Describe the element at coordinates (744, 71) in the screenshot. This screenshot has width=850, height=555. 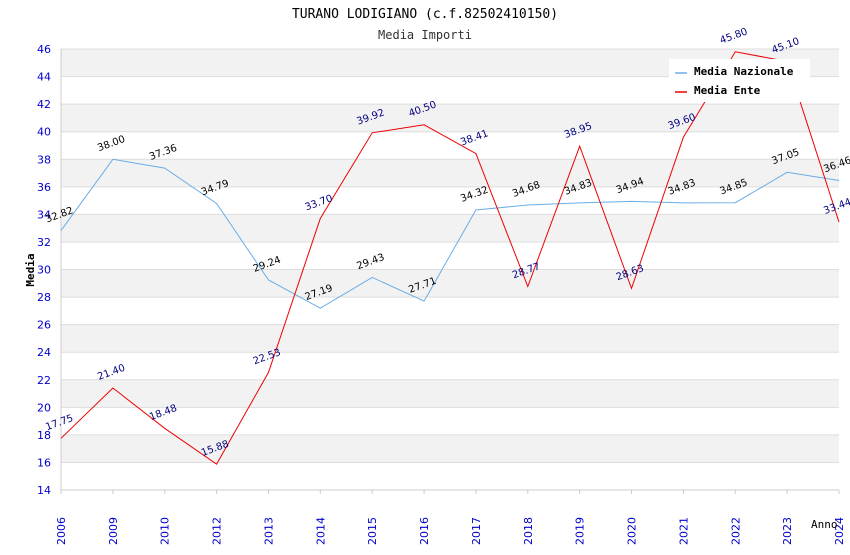
I see `legend-label-media-nazionale: Media Nazionale` at that location.